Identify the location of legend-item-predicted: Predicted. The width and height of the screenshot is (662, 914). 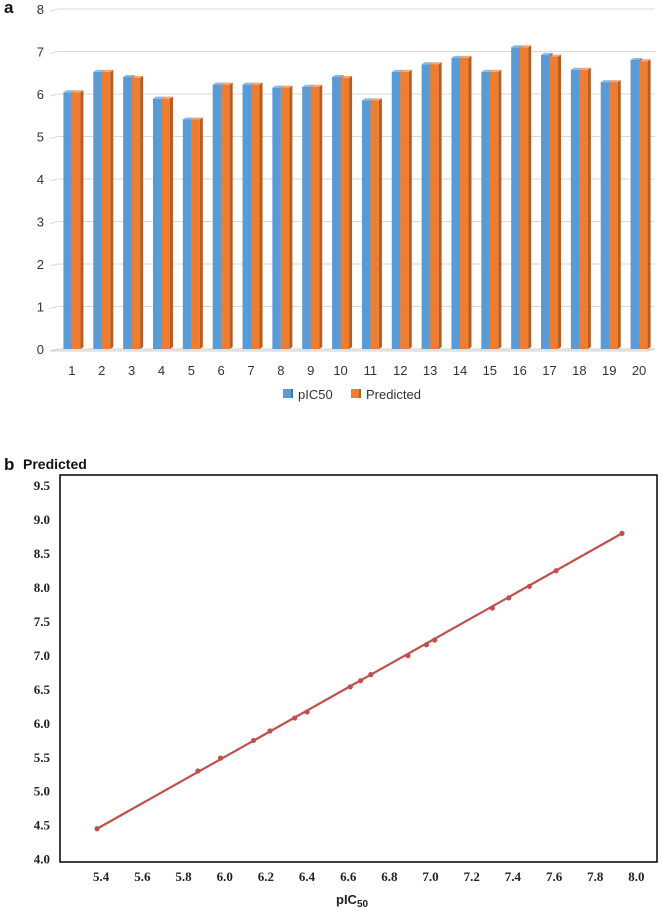
(386, 394).